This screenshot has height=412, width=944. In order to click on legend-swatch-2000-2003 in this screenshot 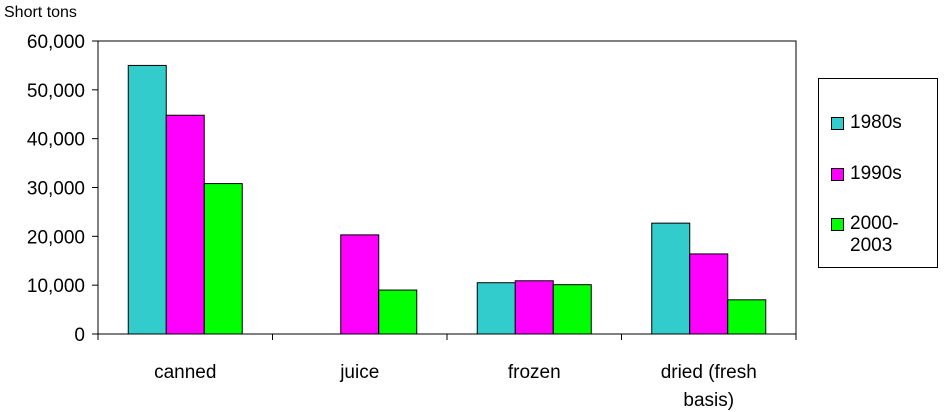, I will do `click(837, 224)`.